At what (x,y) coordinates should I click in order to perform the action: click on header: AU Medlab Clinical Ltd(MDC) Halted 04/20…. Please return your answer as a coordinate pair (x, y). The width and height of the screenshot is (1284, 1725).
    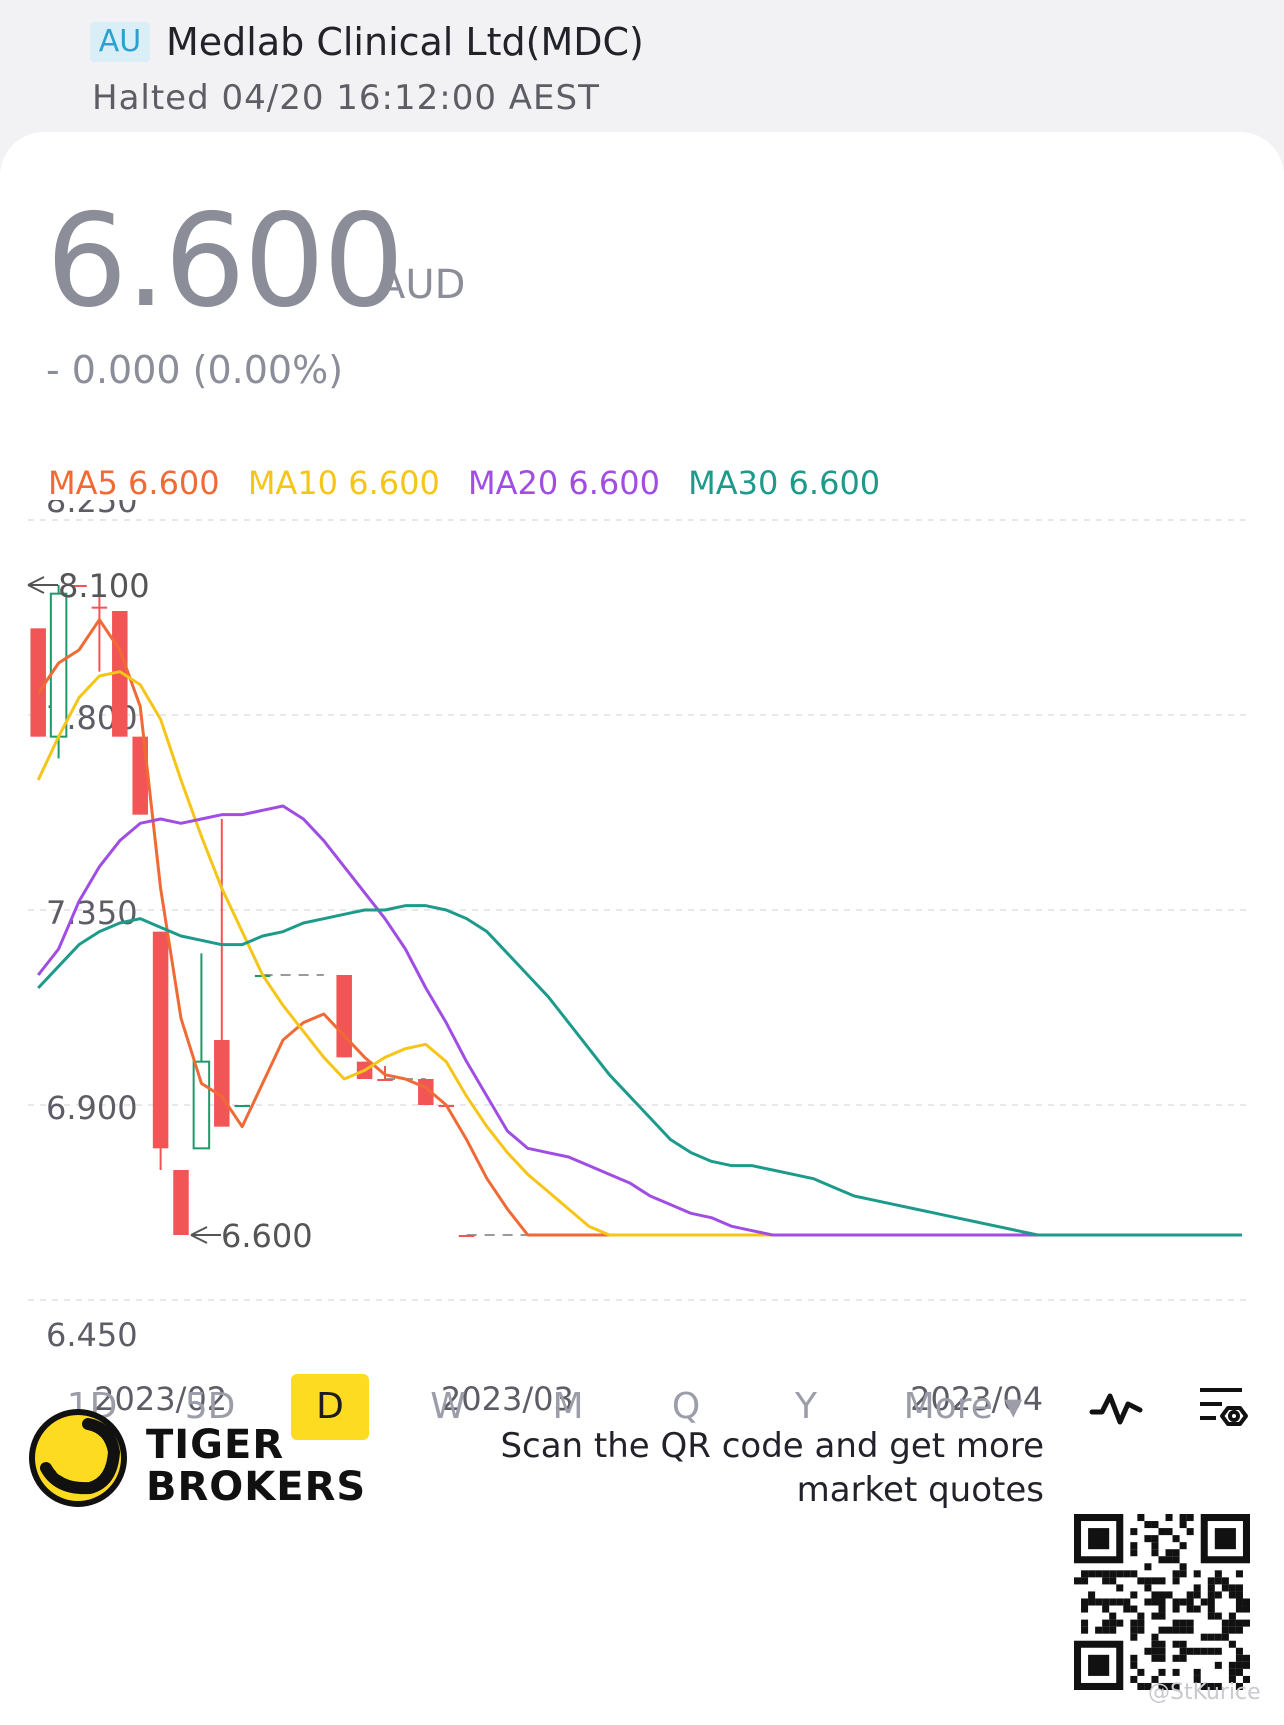
    Looking at the image, I should click on (642, 70).